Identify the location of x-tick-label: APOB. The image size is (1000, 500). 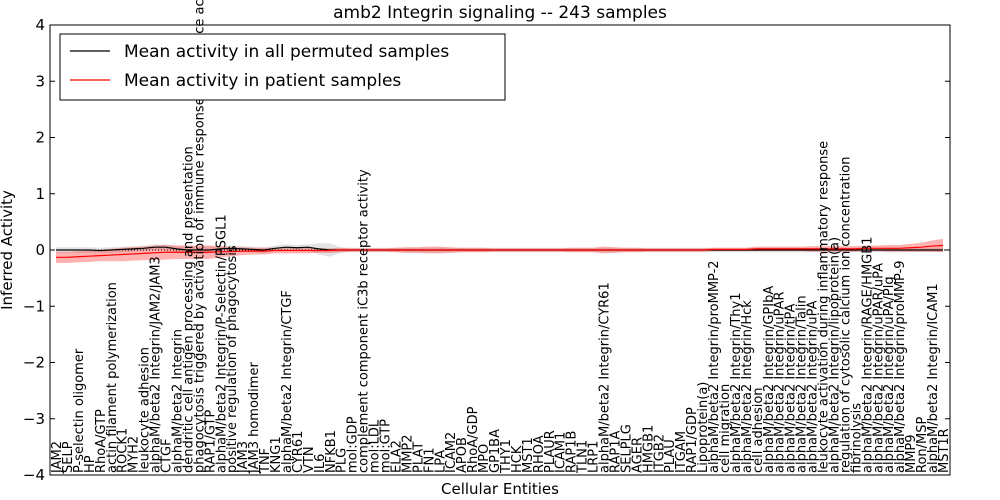
(462, 455).